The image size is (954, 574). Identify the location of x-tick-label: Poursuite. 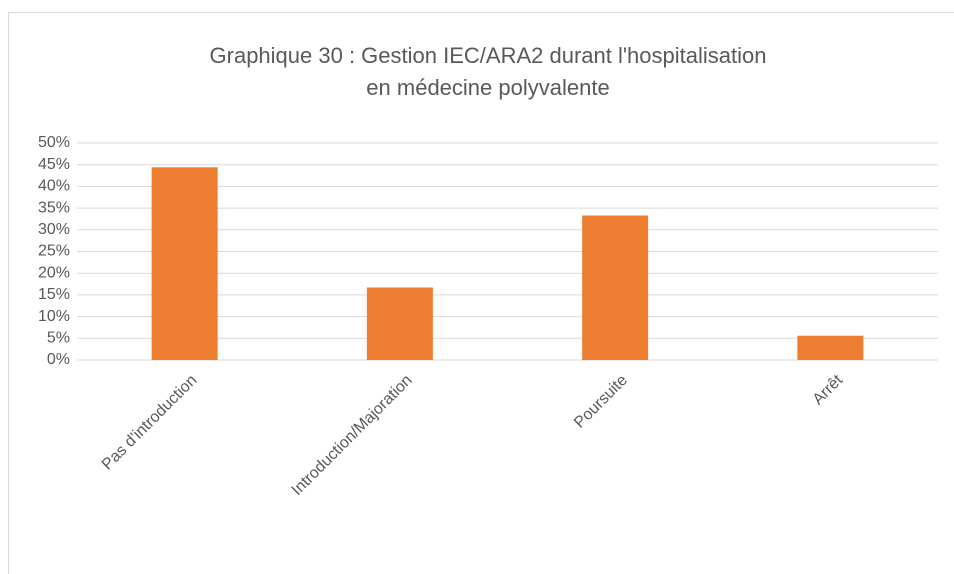
(601, 402).